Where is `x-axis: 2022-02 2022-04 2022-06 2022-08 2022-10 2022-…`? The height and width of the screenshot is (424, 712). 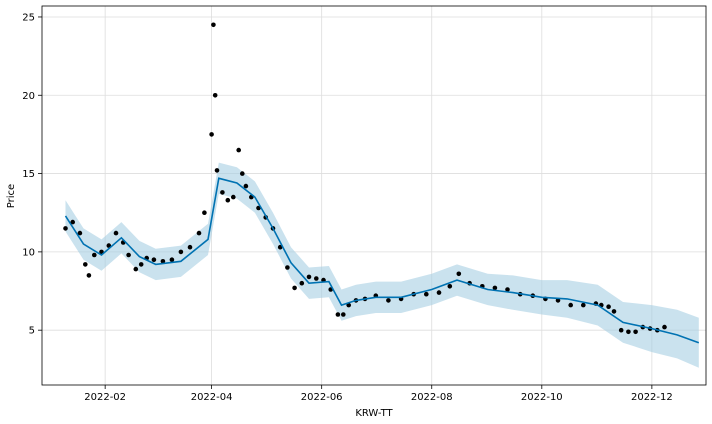 x-axis: 2022-02 2022-04 2022-06 2022-08 2022-10 2022-… is located at coordinates (378, 394).